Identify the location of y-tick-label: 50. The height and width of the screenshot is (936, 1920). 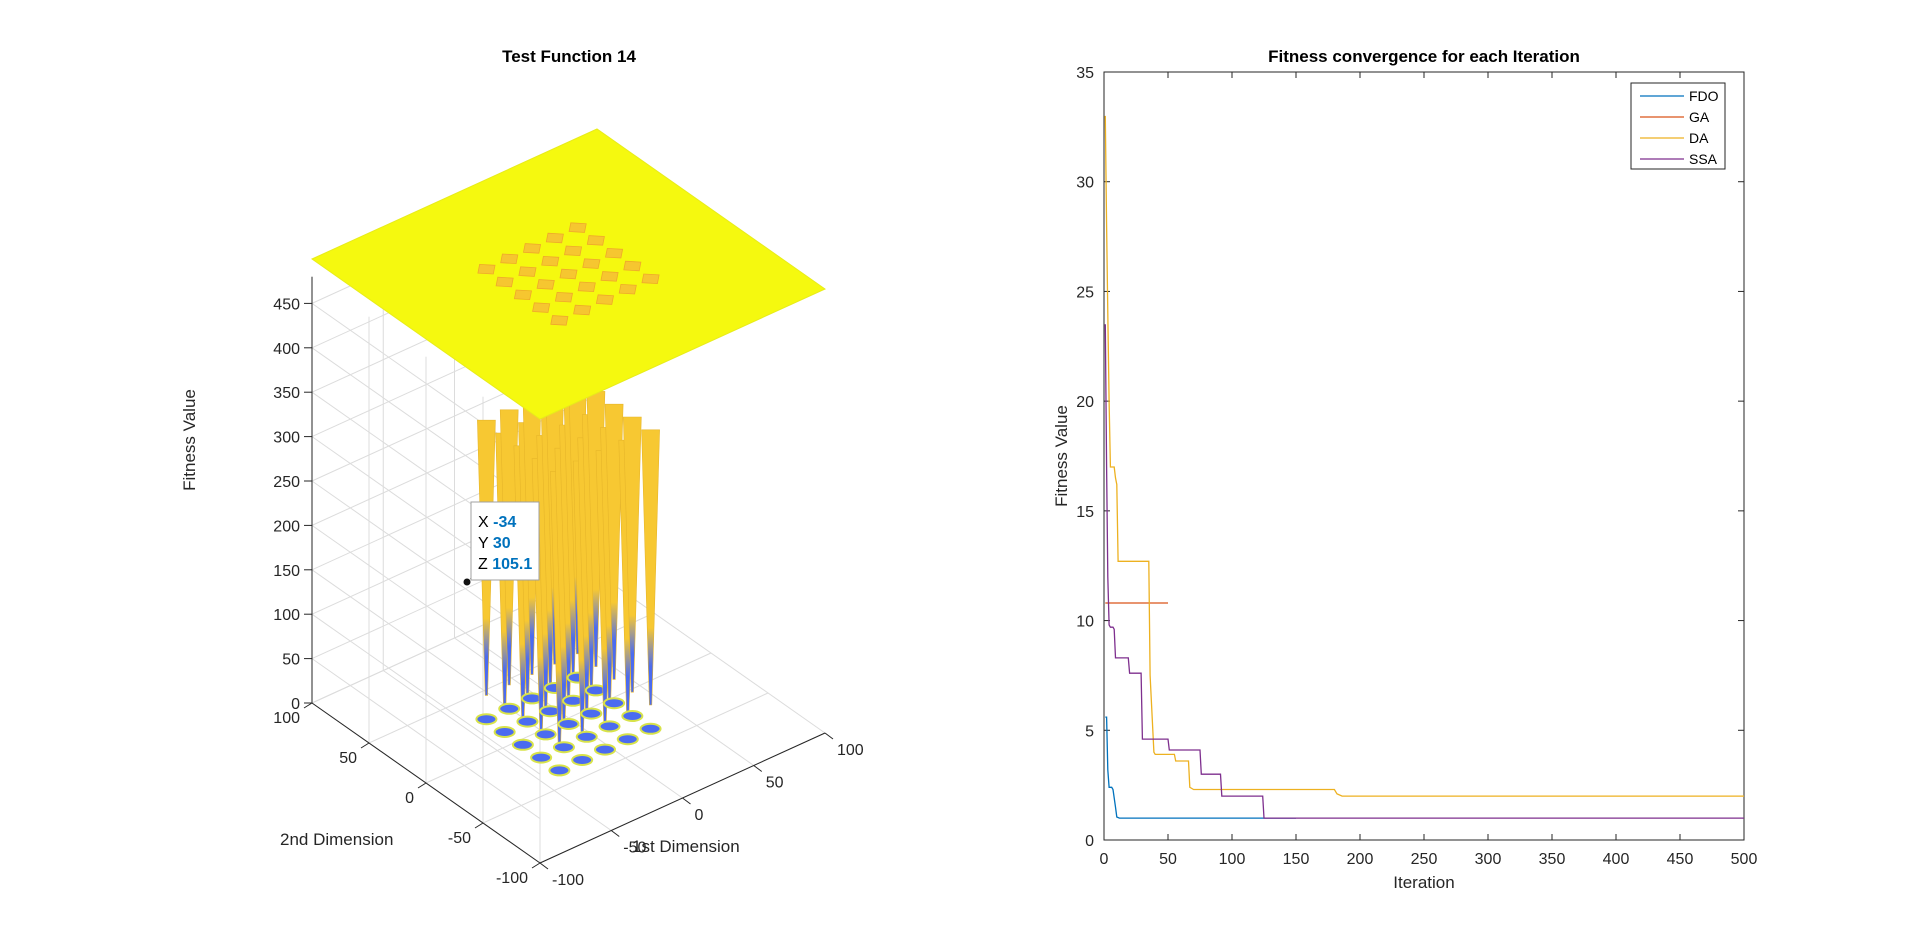
(348, 758).